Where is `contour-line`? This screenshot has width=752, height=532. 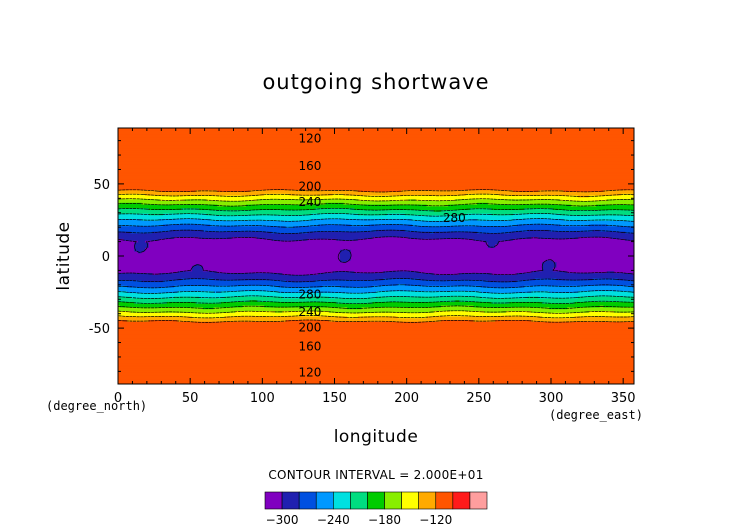 contour-line is located at coordinates (376, 256).